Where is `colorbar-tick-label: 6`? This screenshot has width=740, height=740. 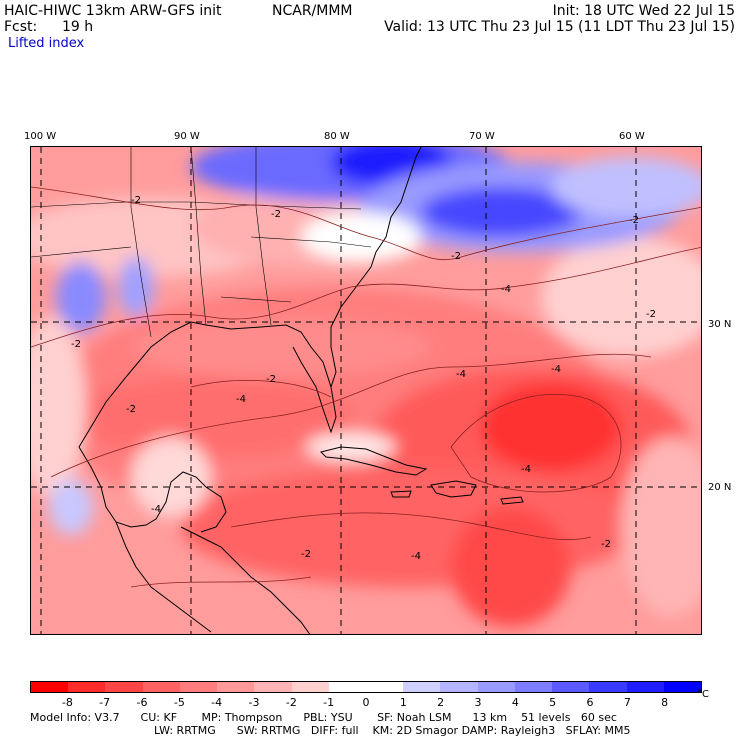
colorbar-tick-label: 6 is located at coordinates (590, 702).